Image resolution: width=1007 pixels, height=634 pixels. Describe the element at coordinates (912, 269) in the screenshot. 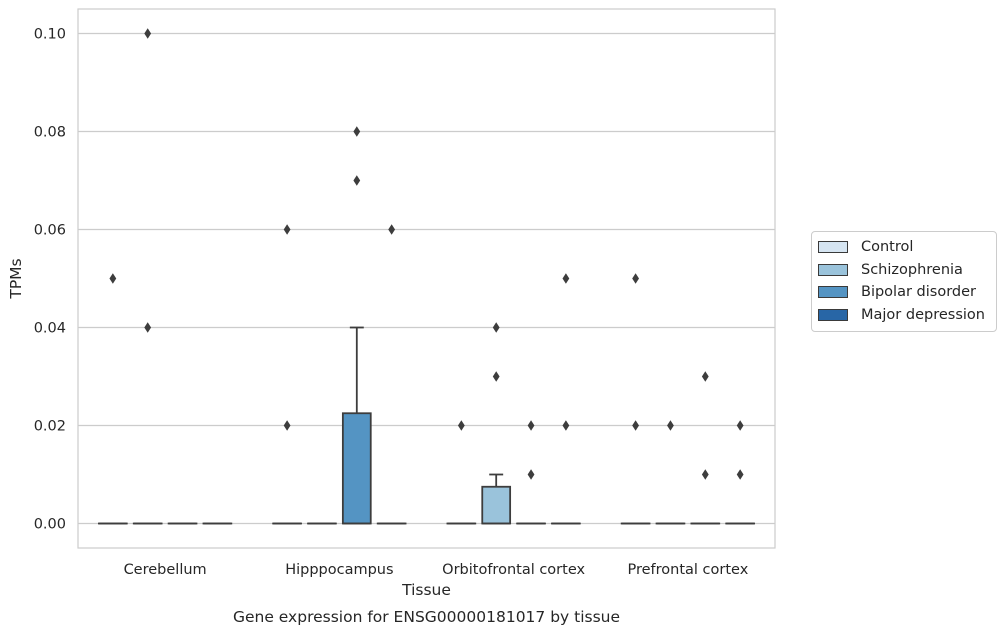

I see `legend-label: Schizophrenia` at that location.